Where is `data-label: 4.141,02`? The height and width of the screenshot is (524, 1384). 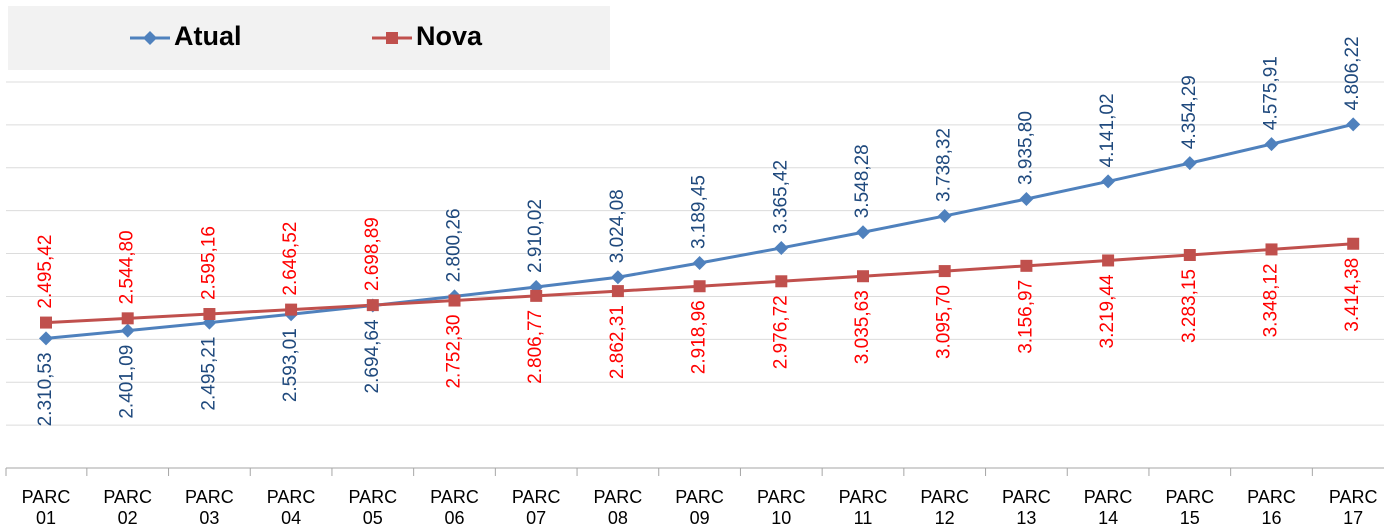
data-label: 4.141,02 is located at coordinates (1107, 130).